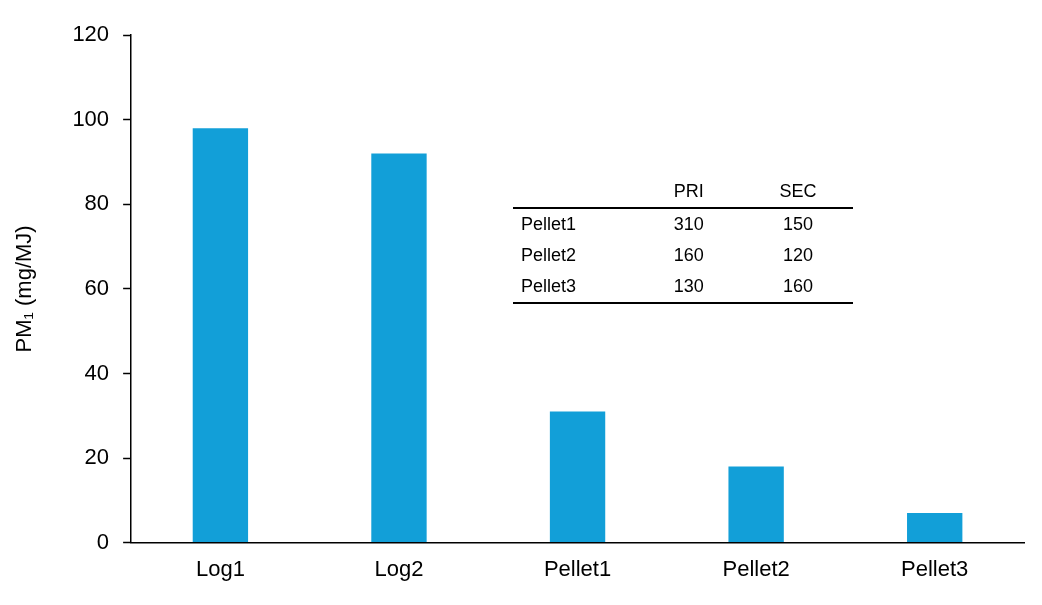 The width and height of the screenshot is (1042, 605). What do you see at coordinates (798, 224) in the screenshot?
I see `annotation: 150` at bounding box center [798, 224].